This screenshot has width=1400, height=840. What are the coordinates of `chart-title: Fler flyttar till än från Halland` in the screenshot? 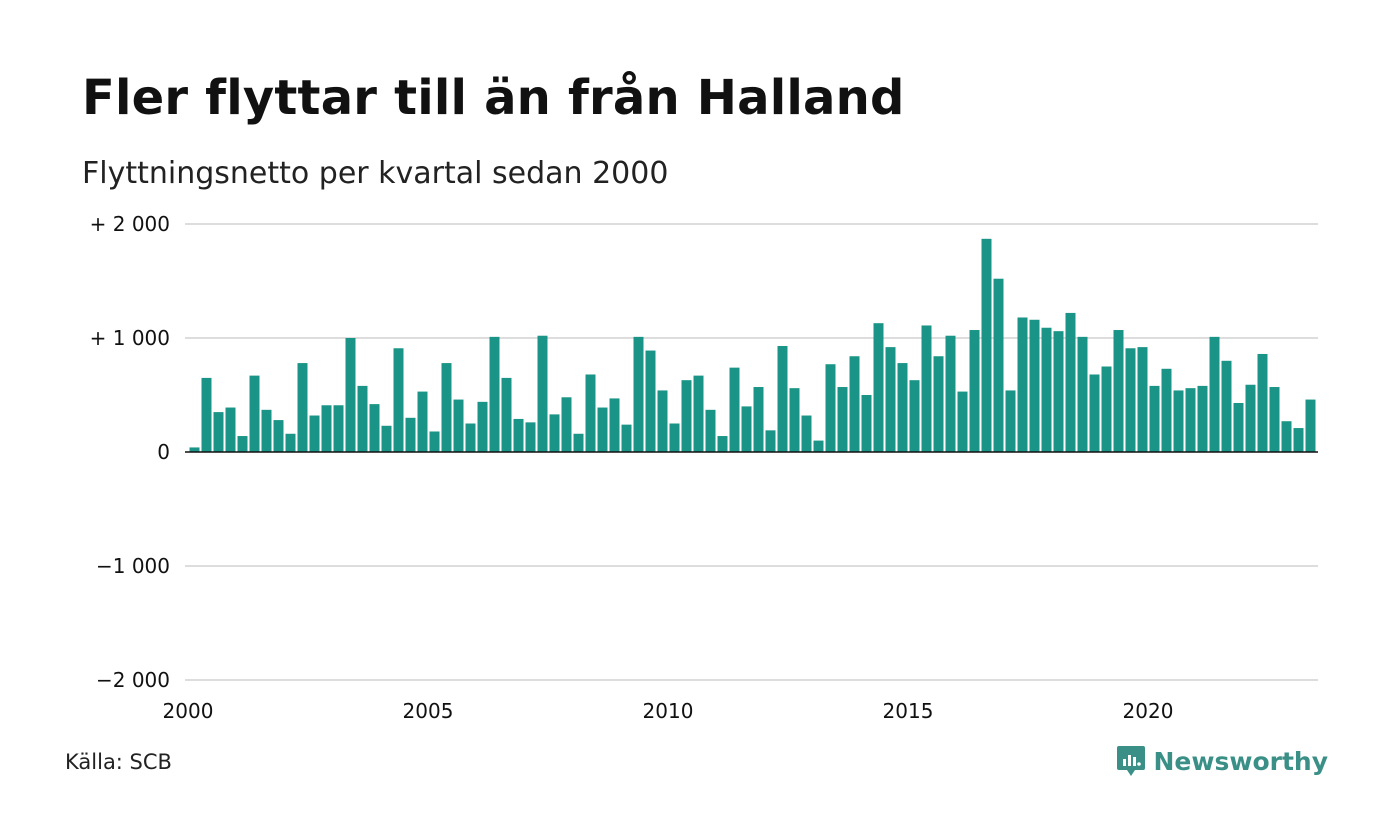 It's located at (493, 98).